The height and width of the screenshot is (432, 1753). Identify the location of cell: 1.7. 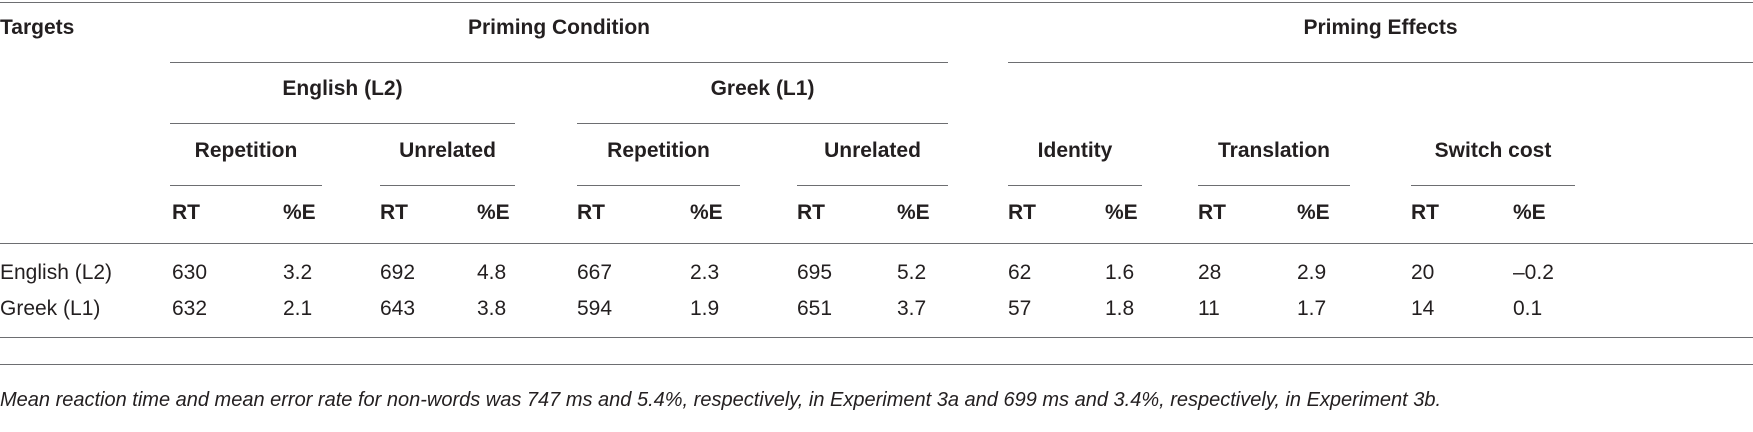
(1312, 308).